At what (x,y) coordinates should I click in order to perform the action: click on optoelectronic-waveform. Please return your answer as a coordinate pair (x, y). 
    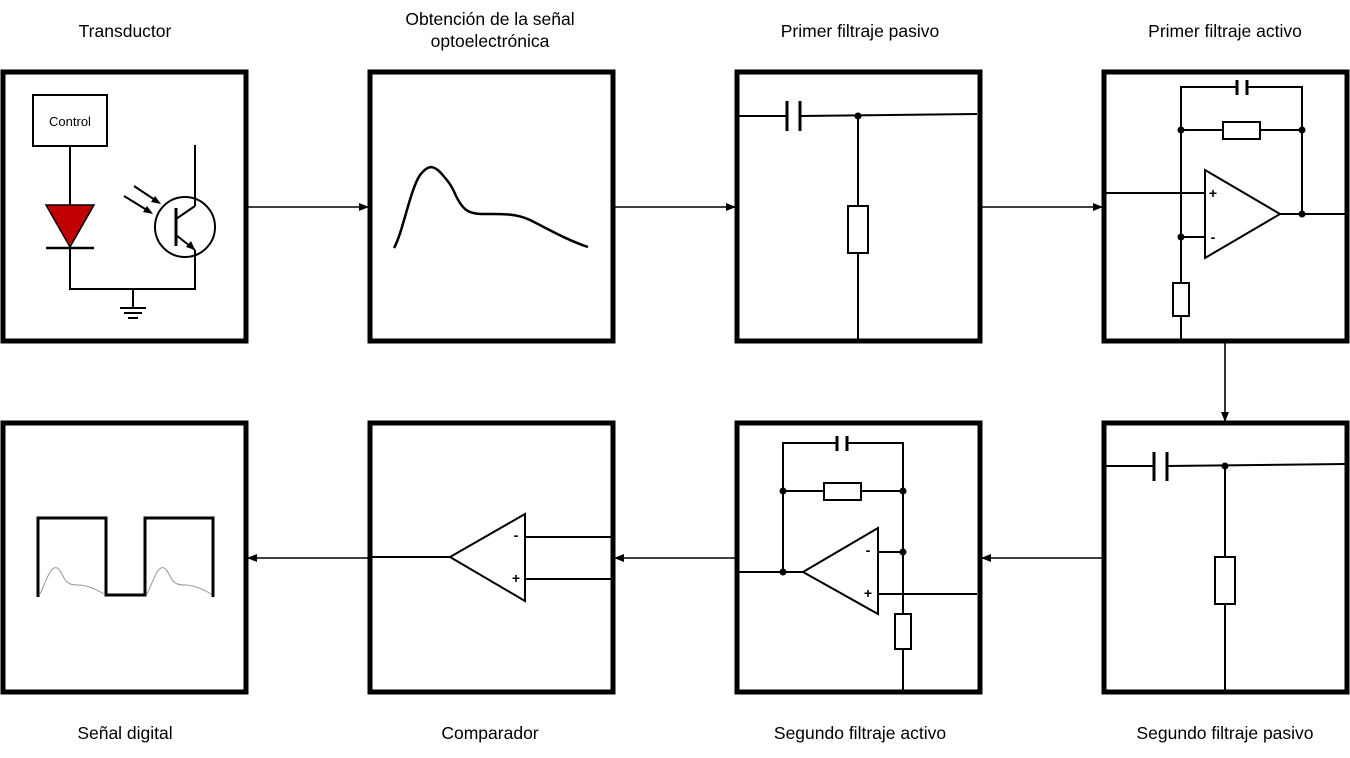
    Looking at the image, I should click on (490, 207).